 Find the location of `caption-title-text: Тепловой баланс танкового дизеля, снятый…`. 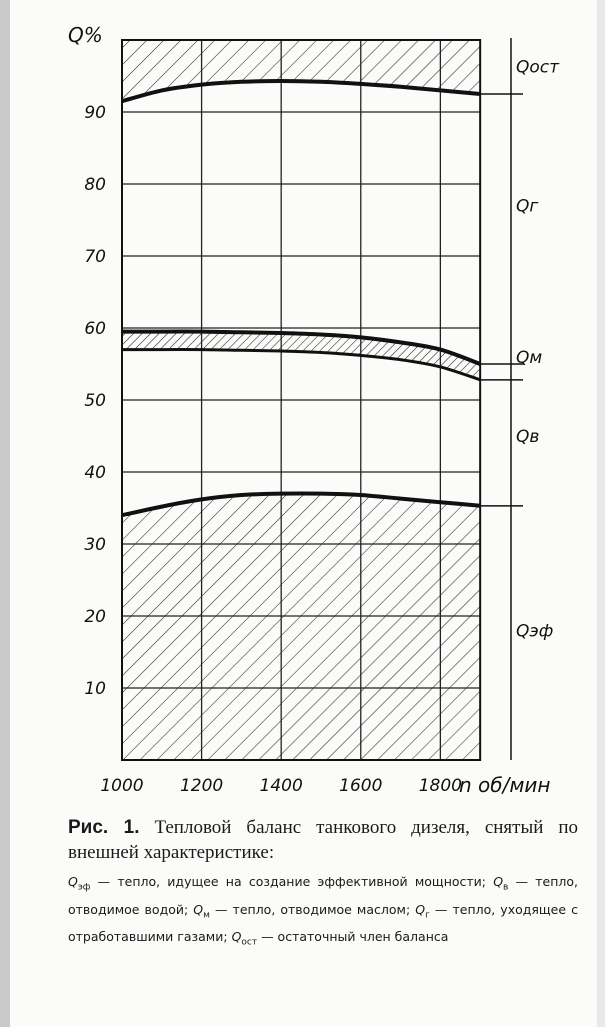

caption-title-text: Тепловой баланс танкового дизеля, снятый… is located at coordinates (323, 840).